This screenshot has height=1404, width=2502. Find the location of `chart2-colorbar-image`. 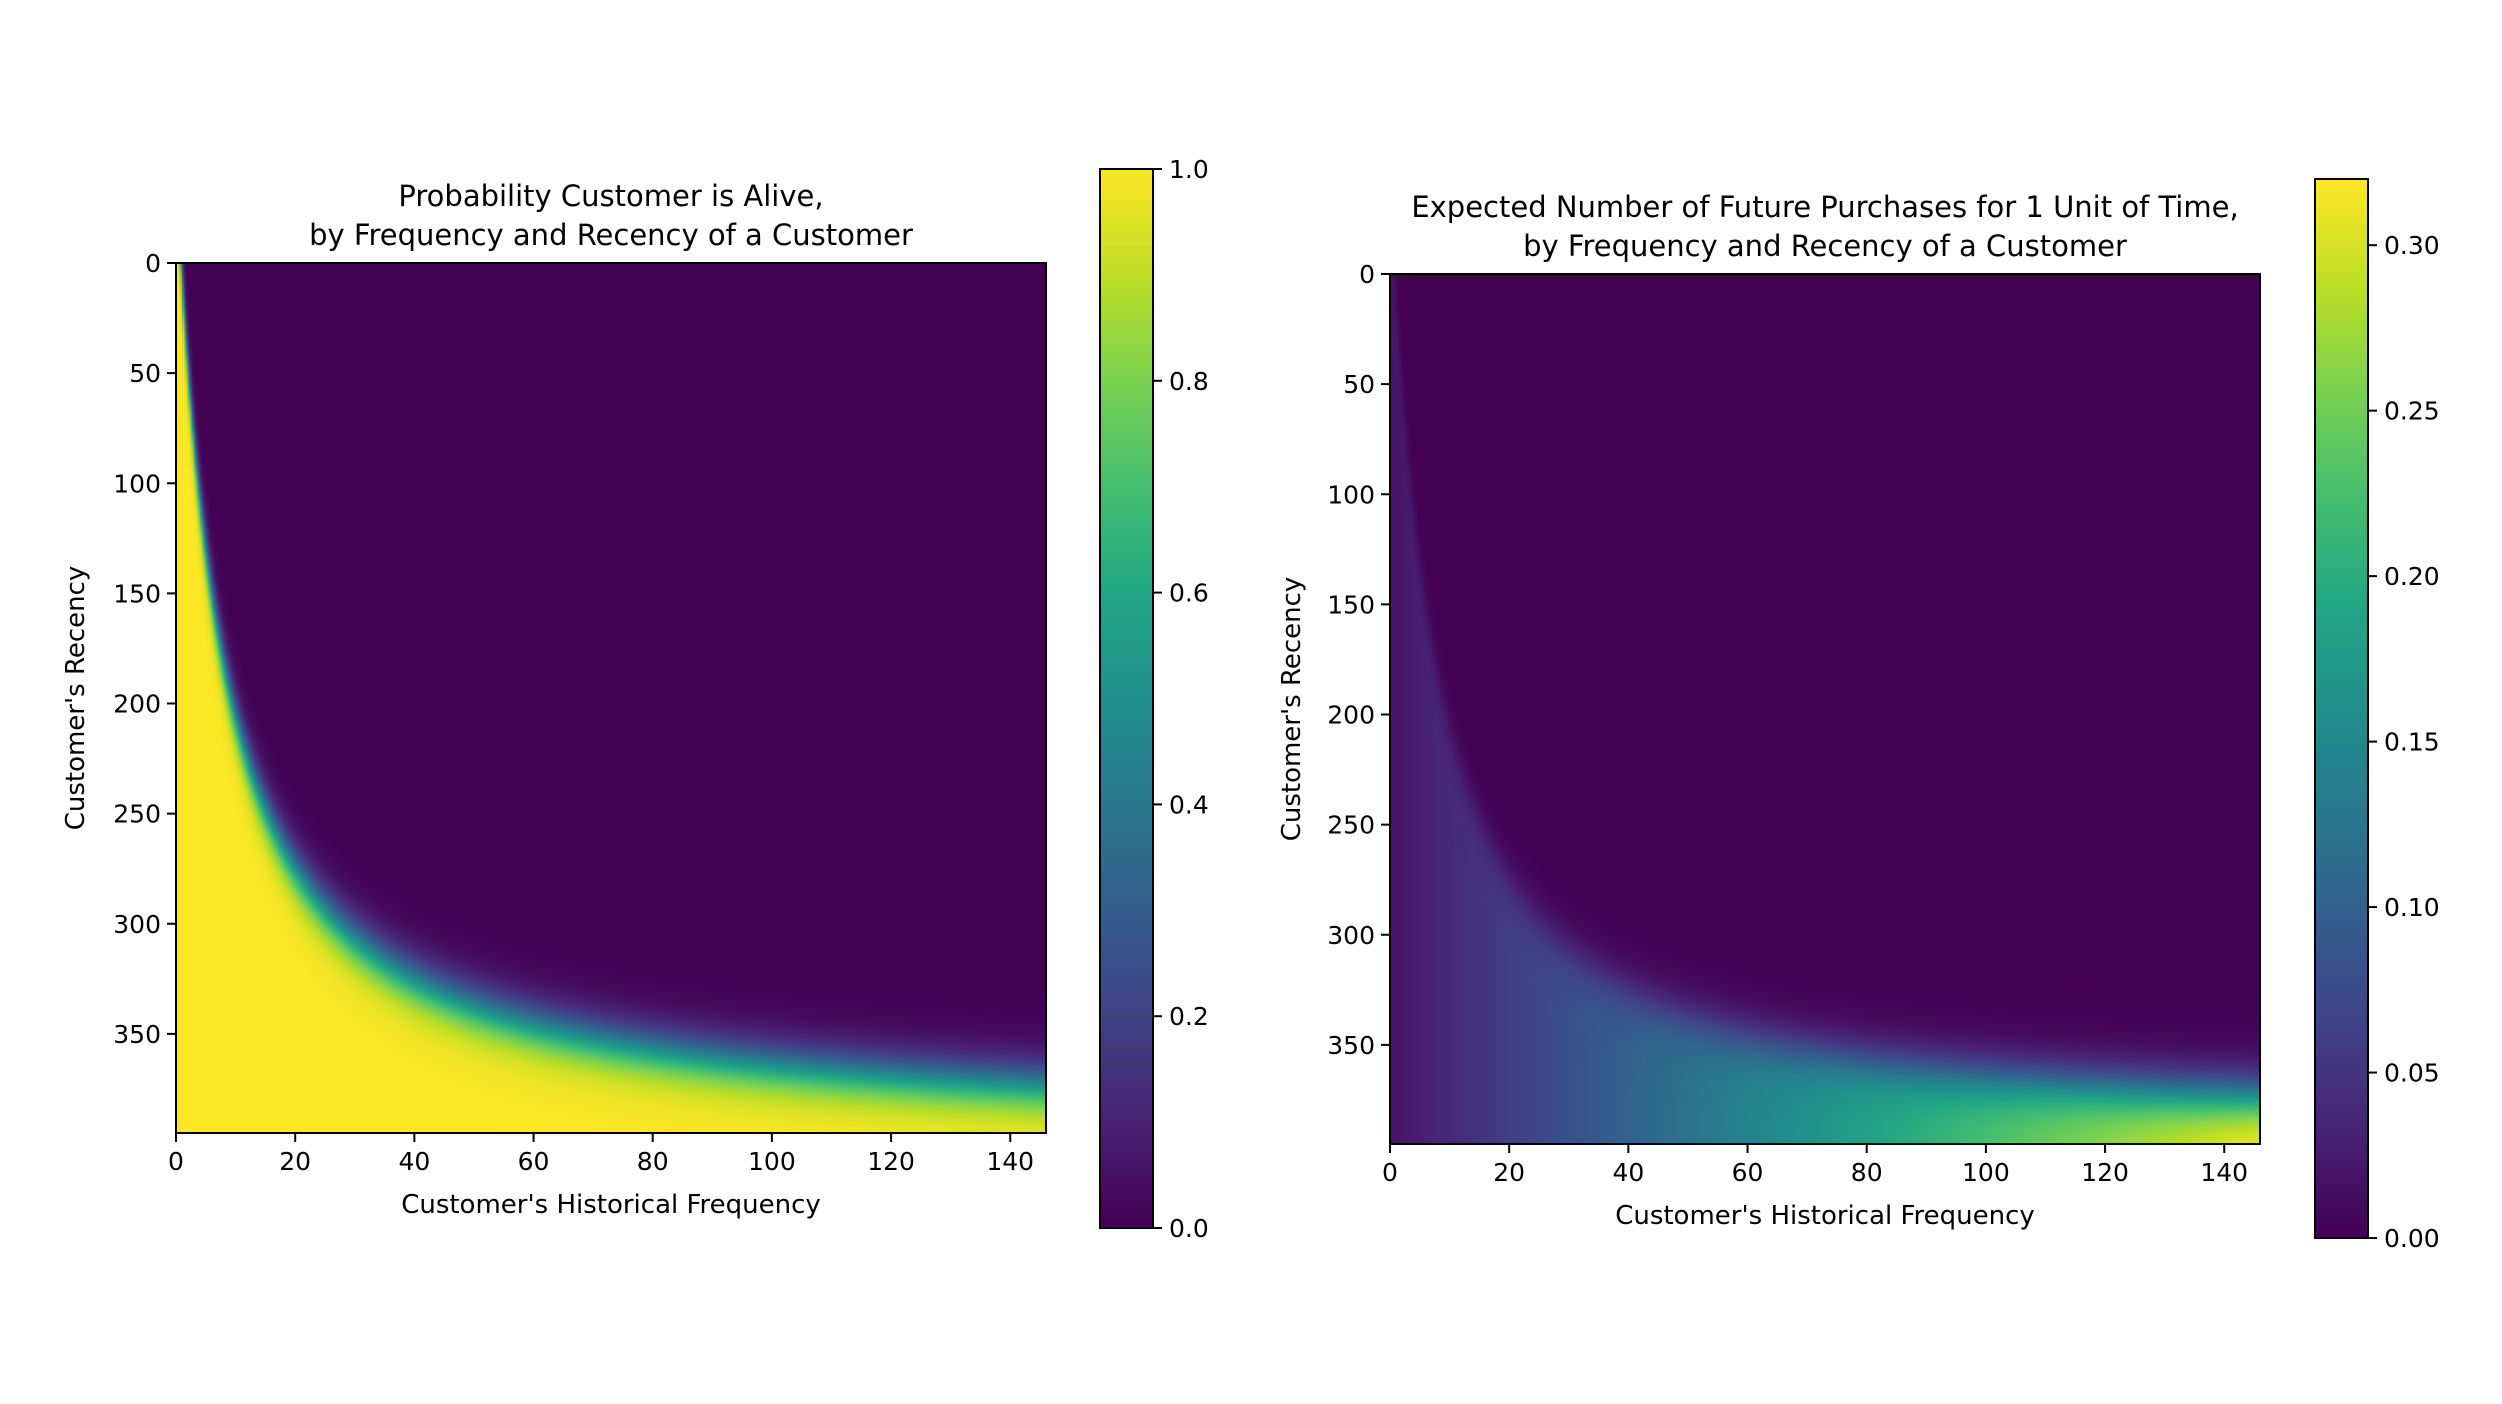

chart2-colorbar-image is located at coordinates (2341, 708).